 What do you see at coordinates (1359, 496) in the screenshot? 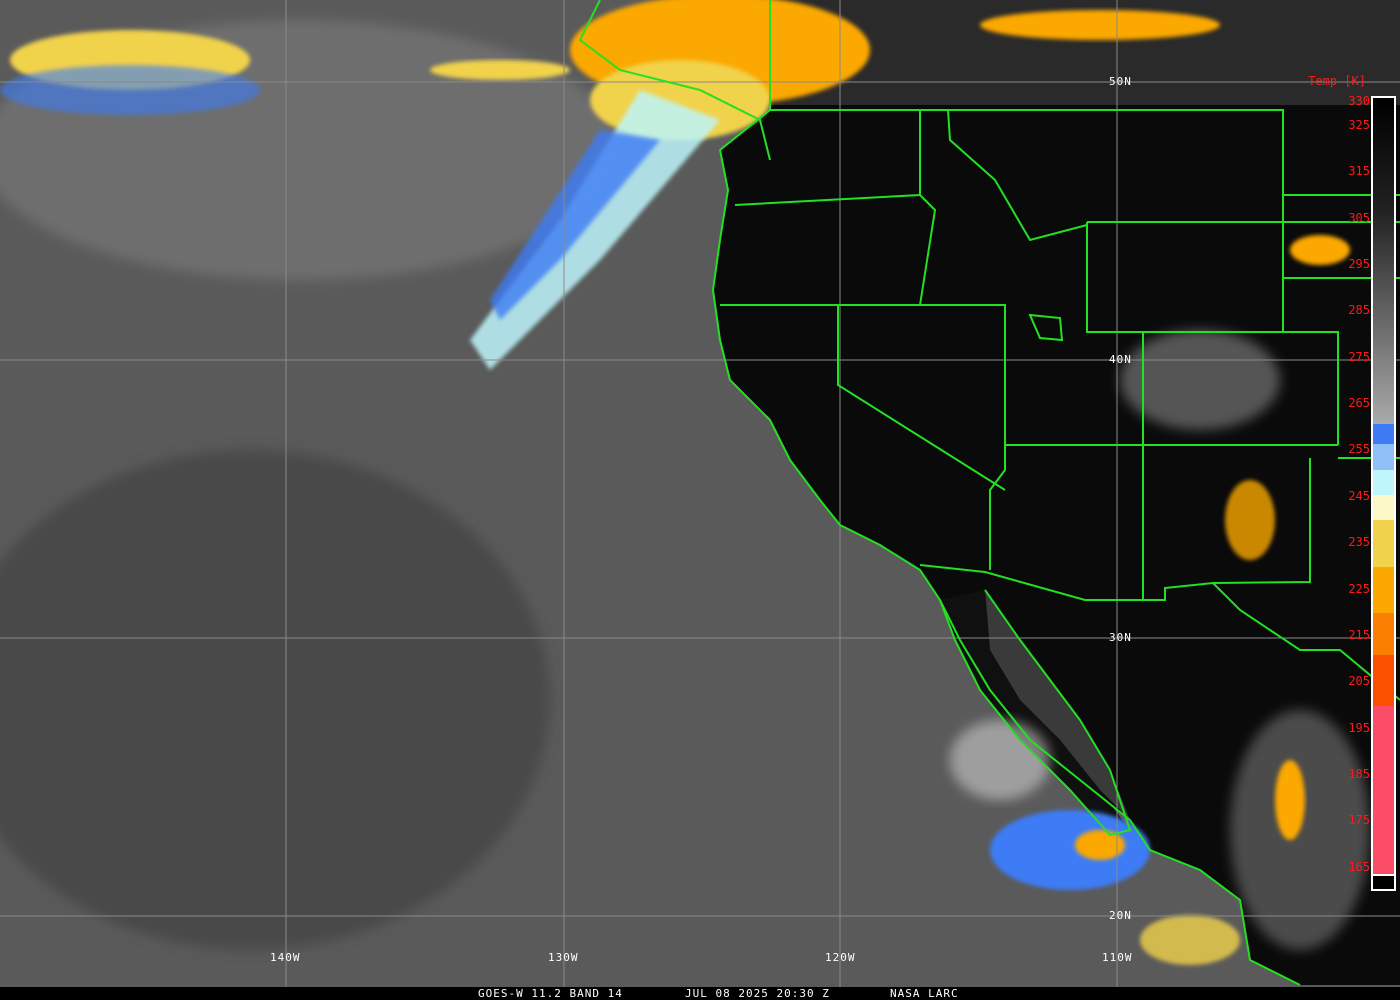
I see `colorbar-tick-label: 245` at bounding box center [1359, 496].